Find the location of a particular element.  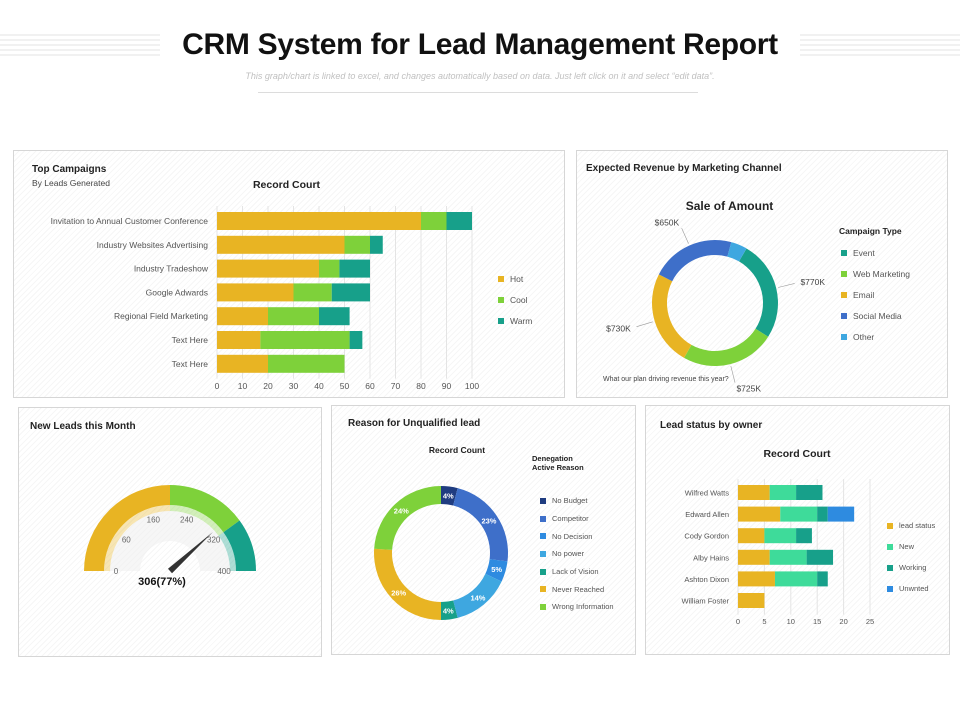

slice-web-marketing is located at coordinates (726, 347).